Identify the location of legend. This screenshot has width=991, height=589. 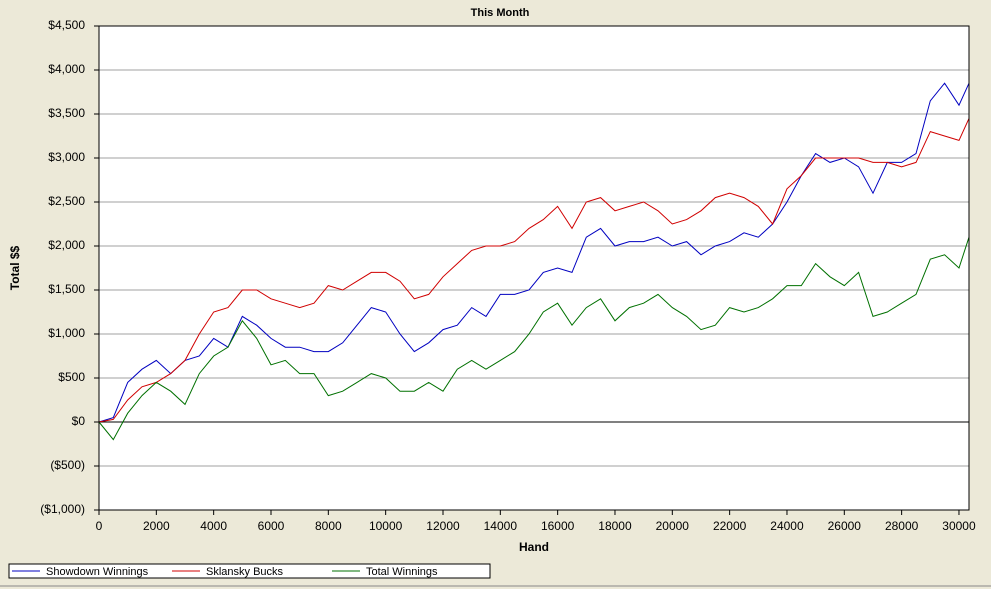
(249, 571).